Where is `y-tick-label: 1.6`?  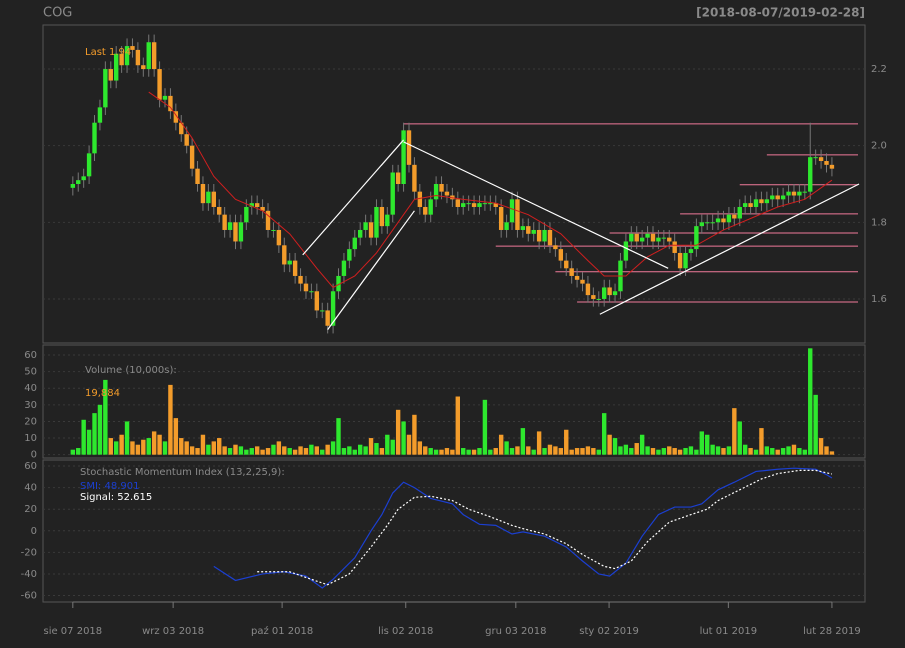
y-tick-label: 1.6 is located at coordinates (879, 299).